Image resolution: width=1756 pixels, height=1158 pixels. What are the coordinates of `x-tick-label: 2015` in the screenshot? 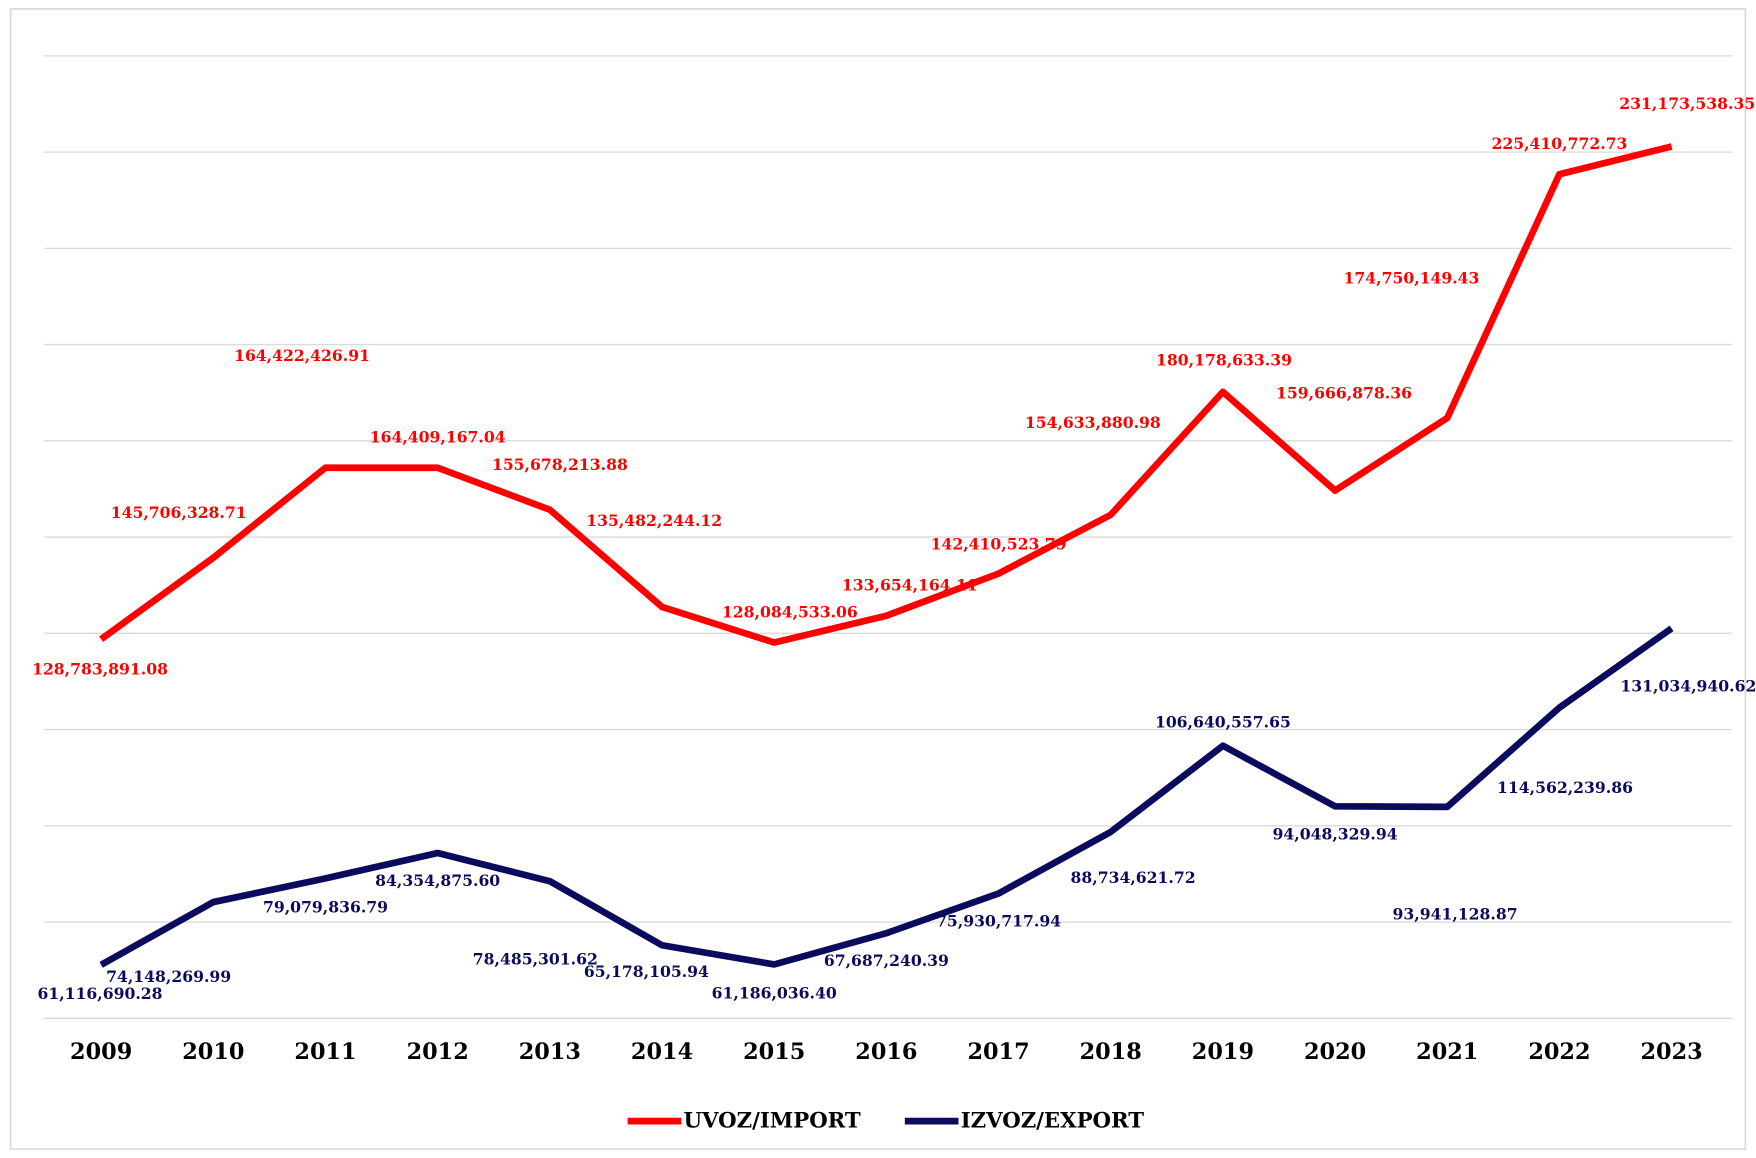 It's located at (774, 1052).